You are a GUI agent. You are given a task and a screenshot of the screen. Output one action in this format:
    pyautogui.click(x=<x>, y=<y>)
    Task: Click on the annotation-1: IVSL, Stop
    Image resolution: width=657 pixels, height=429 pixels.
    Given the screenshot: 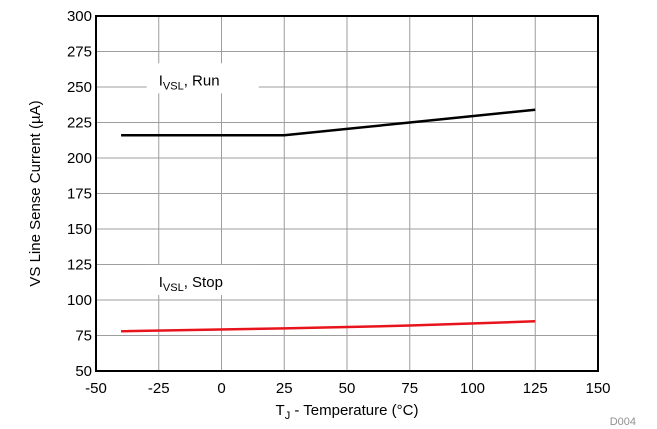 What is the action you would take?
    pyautogui.click(x=202, y=279)
    